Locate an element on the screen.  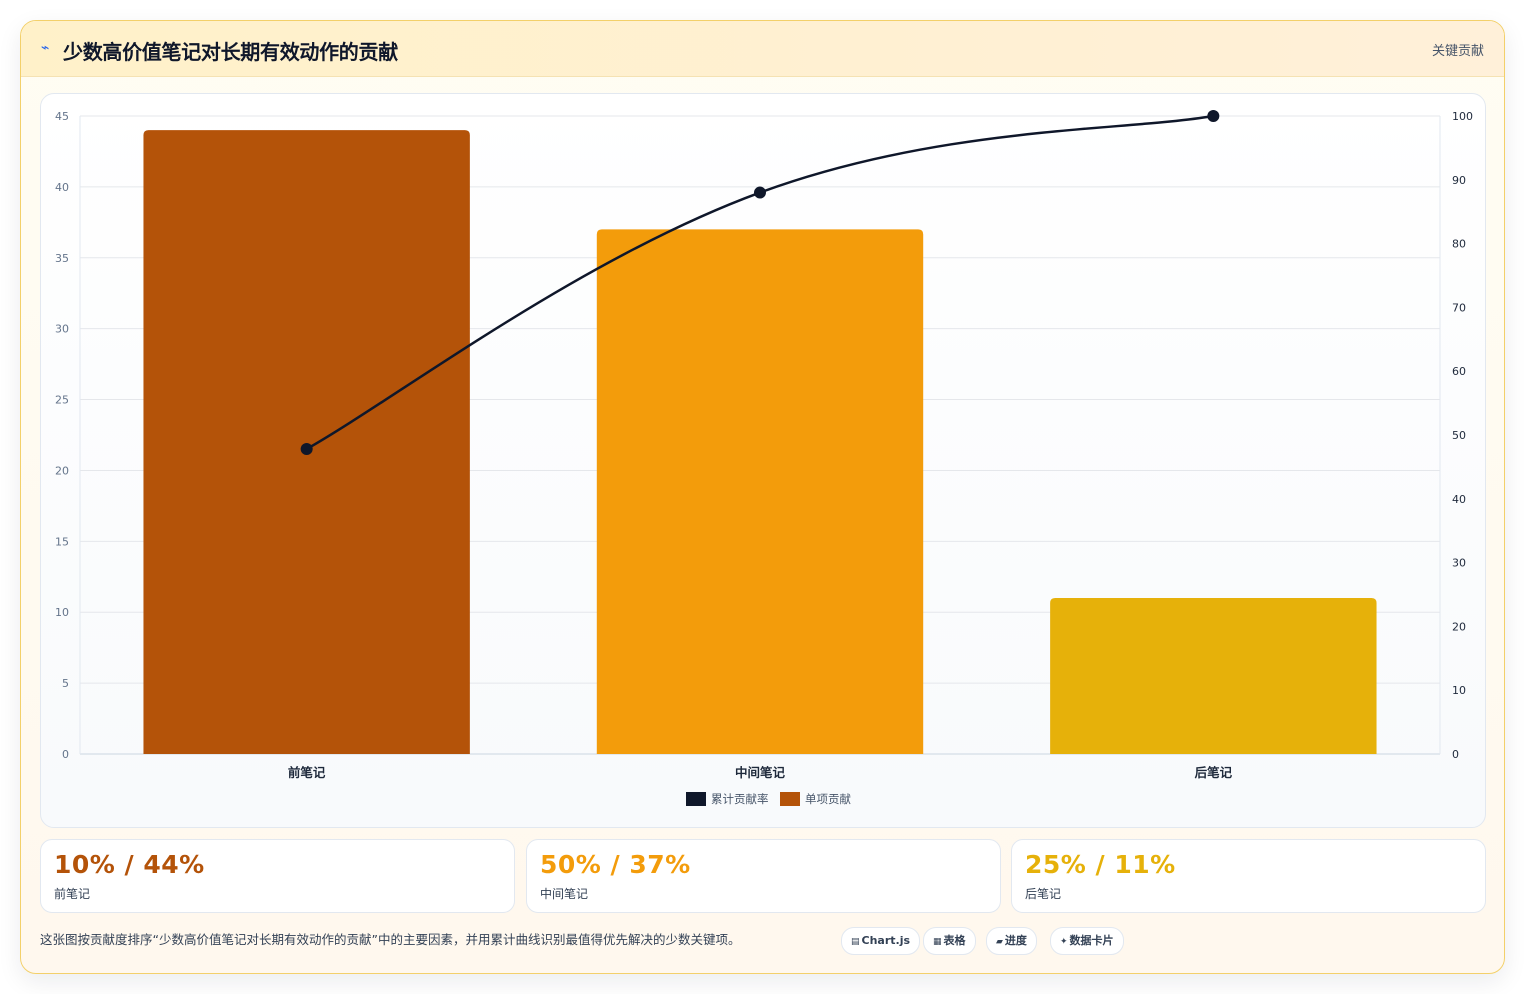
y-left-tick-label: 0 is located at coordinates (65, 754).